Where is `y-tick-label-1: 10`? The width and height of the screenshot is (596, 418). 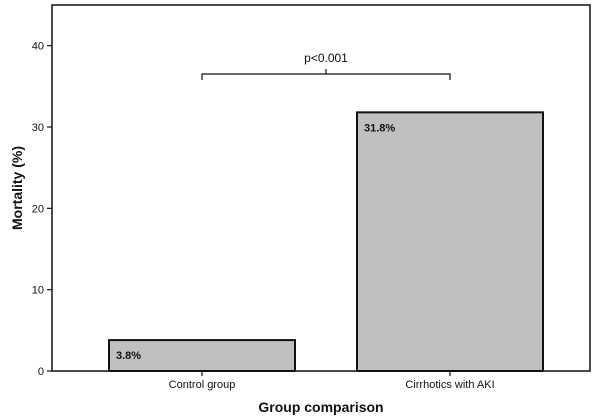 y-tick-label-1: 10 is located at coordinates (38, 291).